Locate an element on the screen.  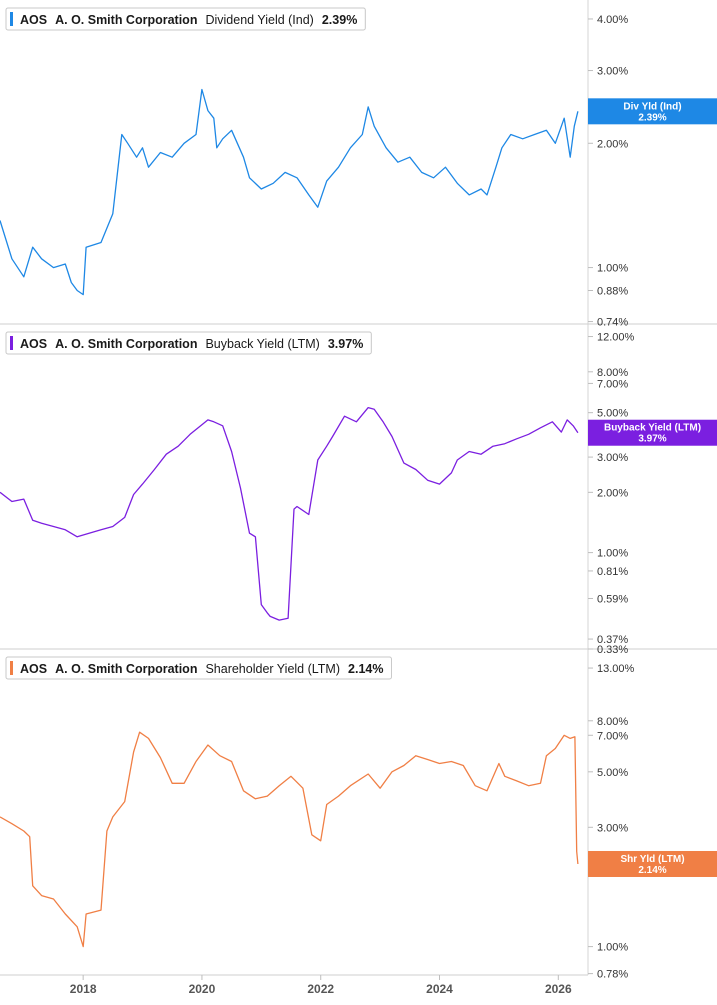
current-value-badge: Shr Yld (LTM)2.14% is located at coordinates (652, 863).